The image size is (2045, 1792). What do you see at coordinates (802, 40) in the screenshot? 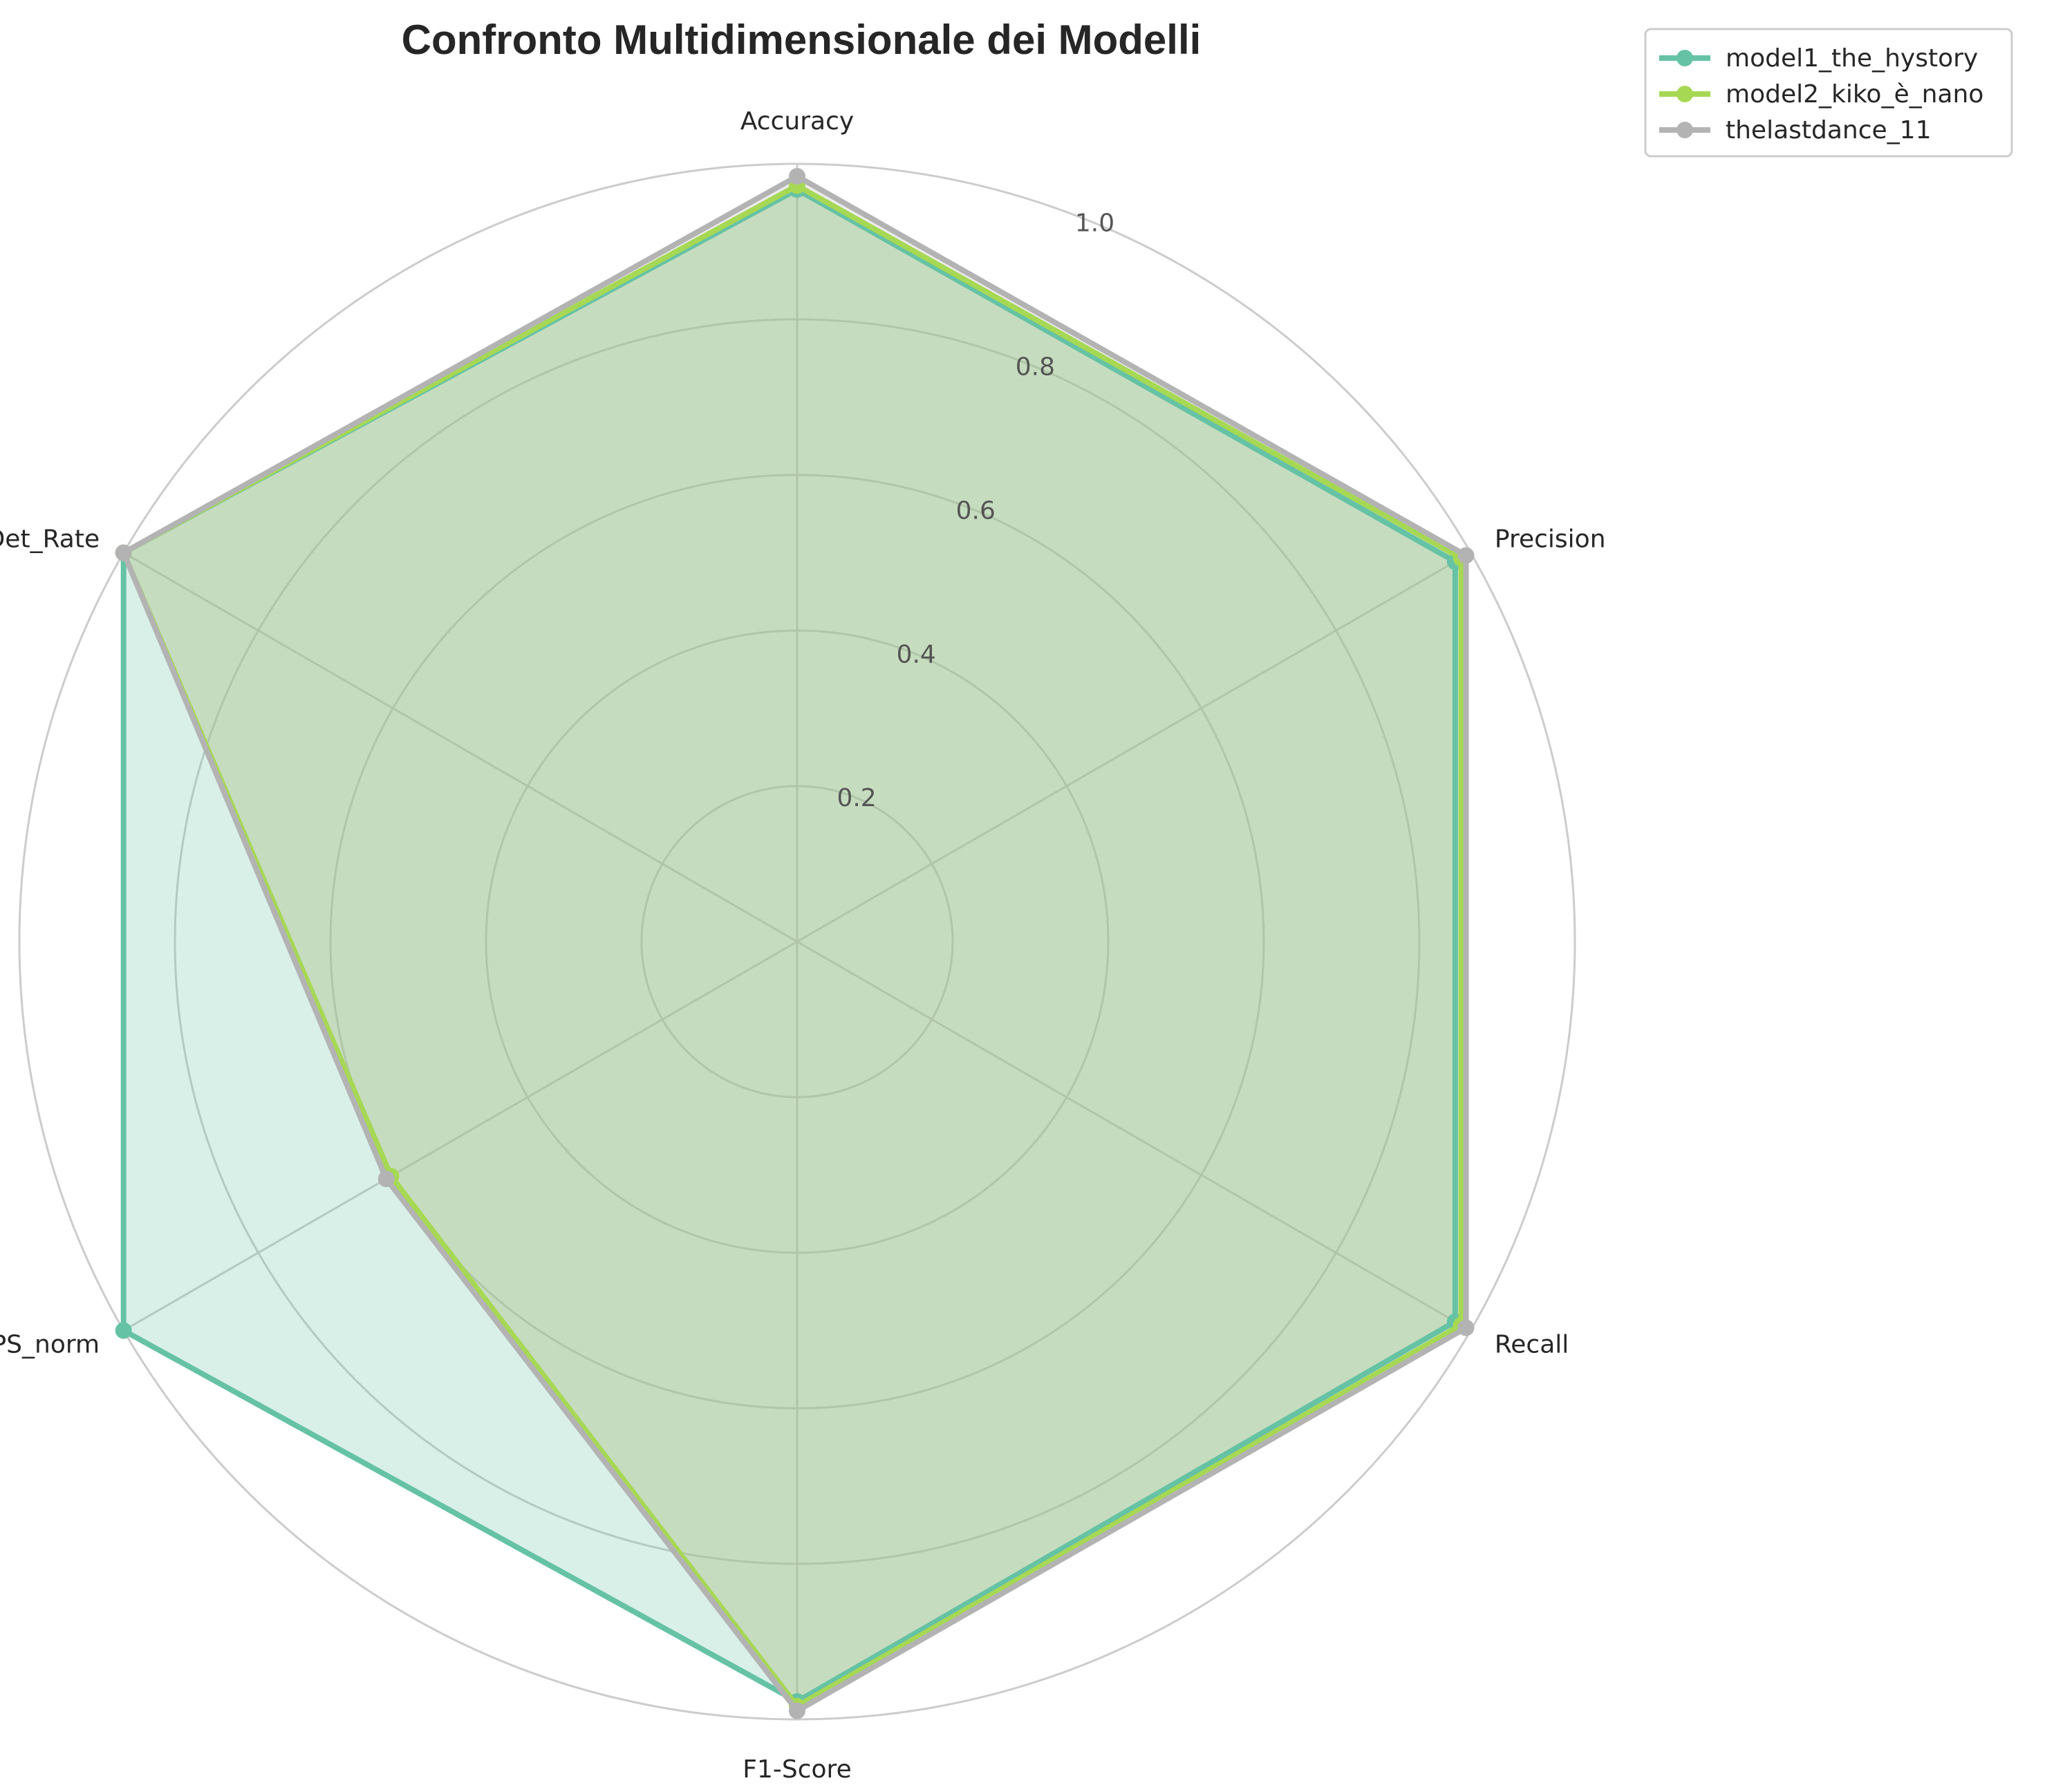
I see `chart-title: Confronto Multidimensionale dei Modelli` at bounding box center [802, 40].